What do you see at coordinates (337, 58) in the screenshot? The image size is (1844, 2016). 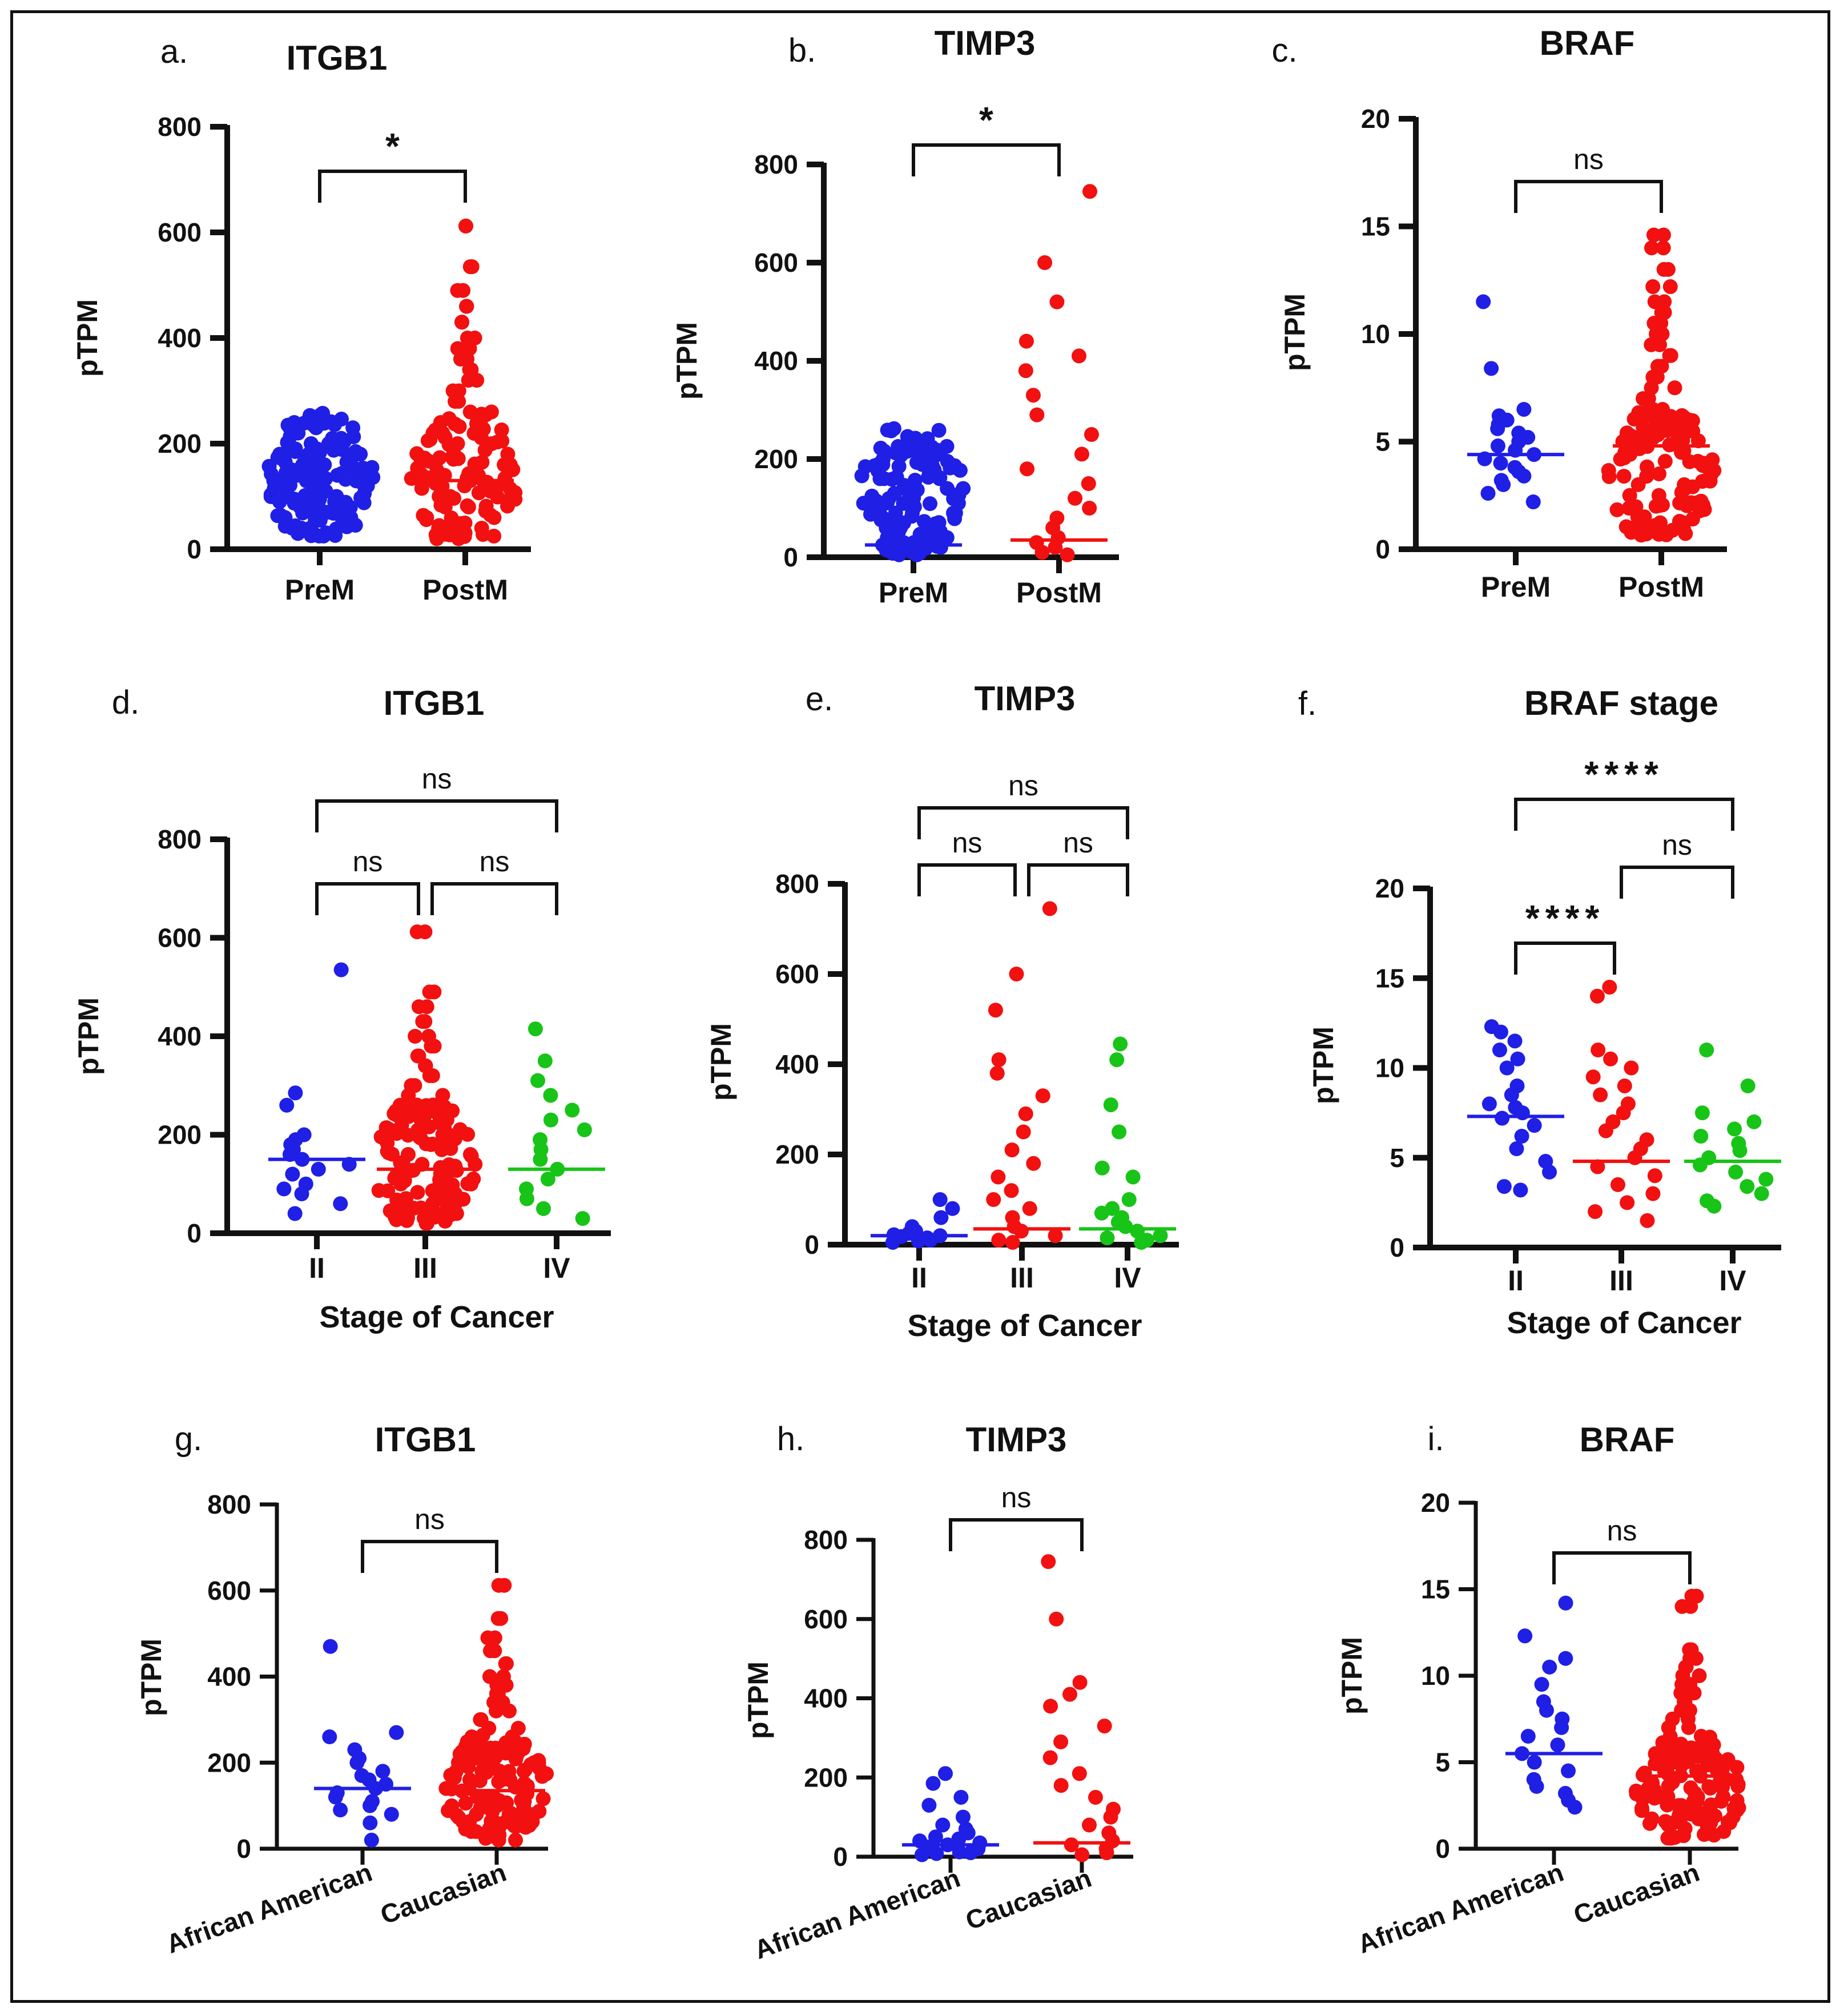 I see `panel-title: ITGB1` at bounding box center [337, 58].